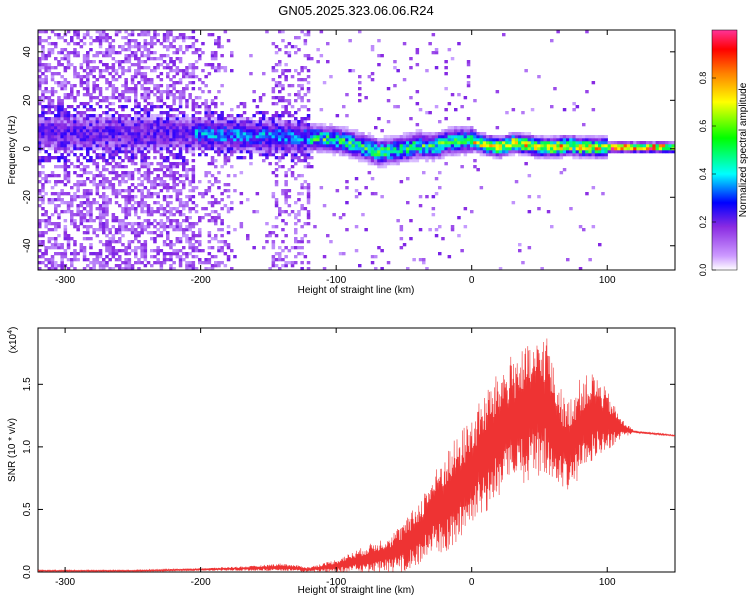 The width and height of the screenshot is (750, 600). What do you see at coordinates (356, 290) in the screenshot?
I see `spectrogram-xlabel: Height of straight line (km)` at bounding box center [356, 290].